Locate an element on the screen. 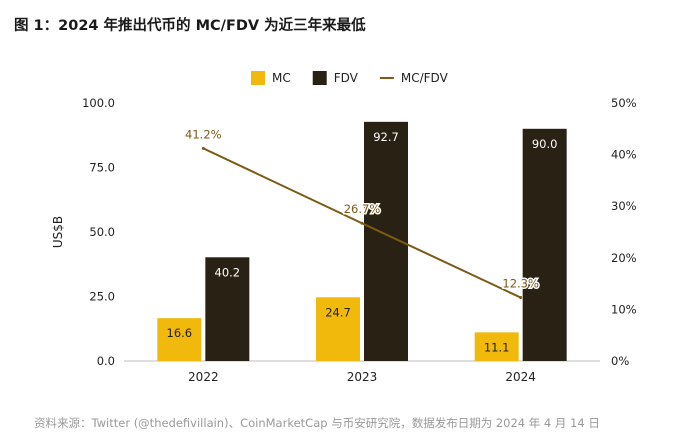 The image size is (700, 444). y2-tick-label: 0% is located at coordinates (620, 361).